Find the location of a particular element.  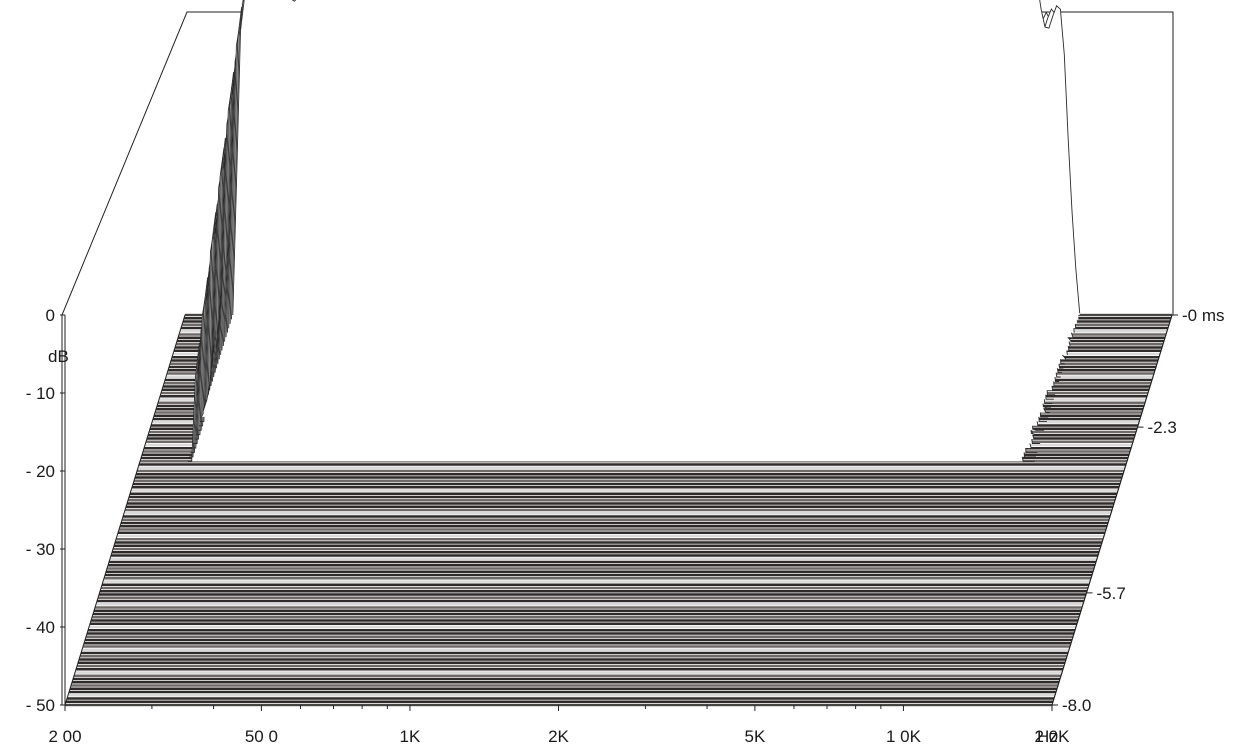

y-tick-labels: 0 - 10 - 20 - 30 - 40 - 50 is located at coordinates (40, 510).